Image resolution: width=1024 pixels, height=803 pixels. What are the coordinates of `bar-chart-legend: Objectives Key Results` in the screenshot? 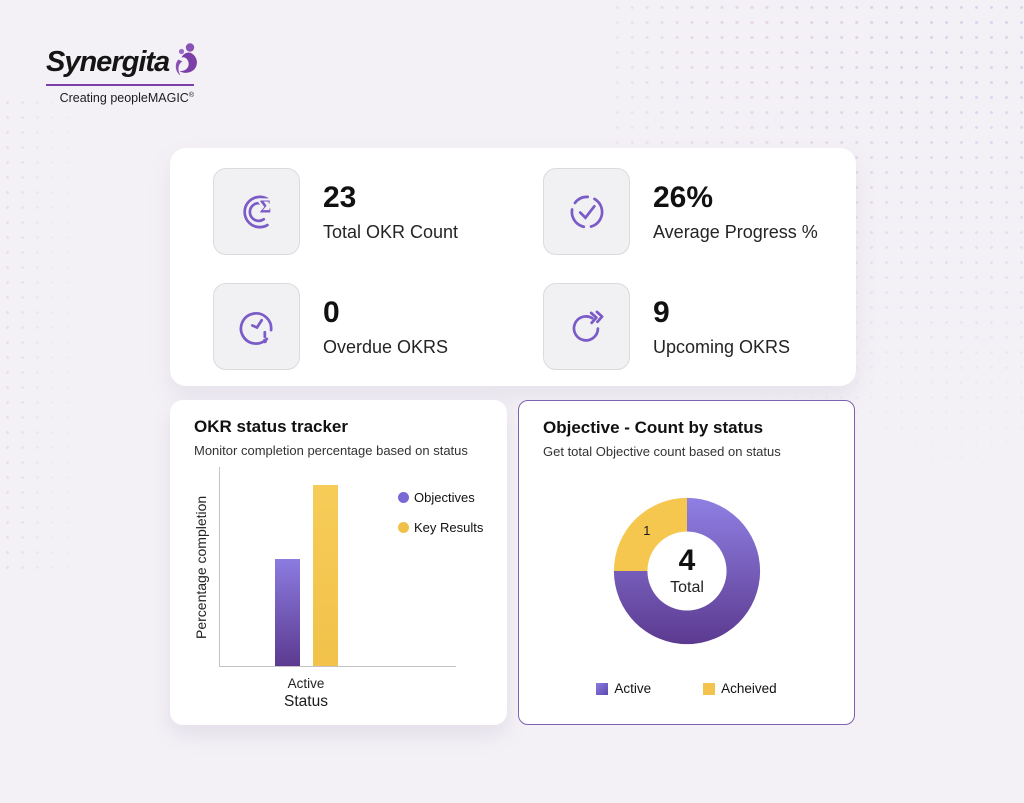 It's located at (440, 520).